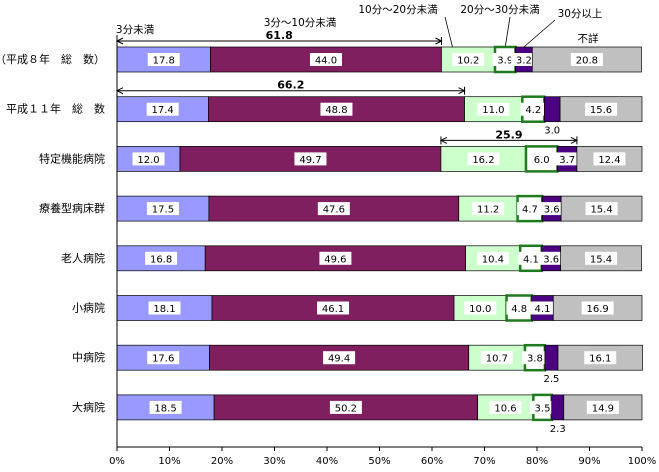  I want to click on x-tick-label: 90%, so click(589, 461).